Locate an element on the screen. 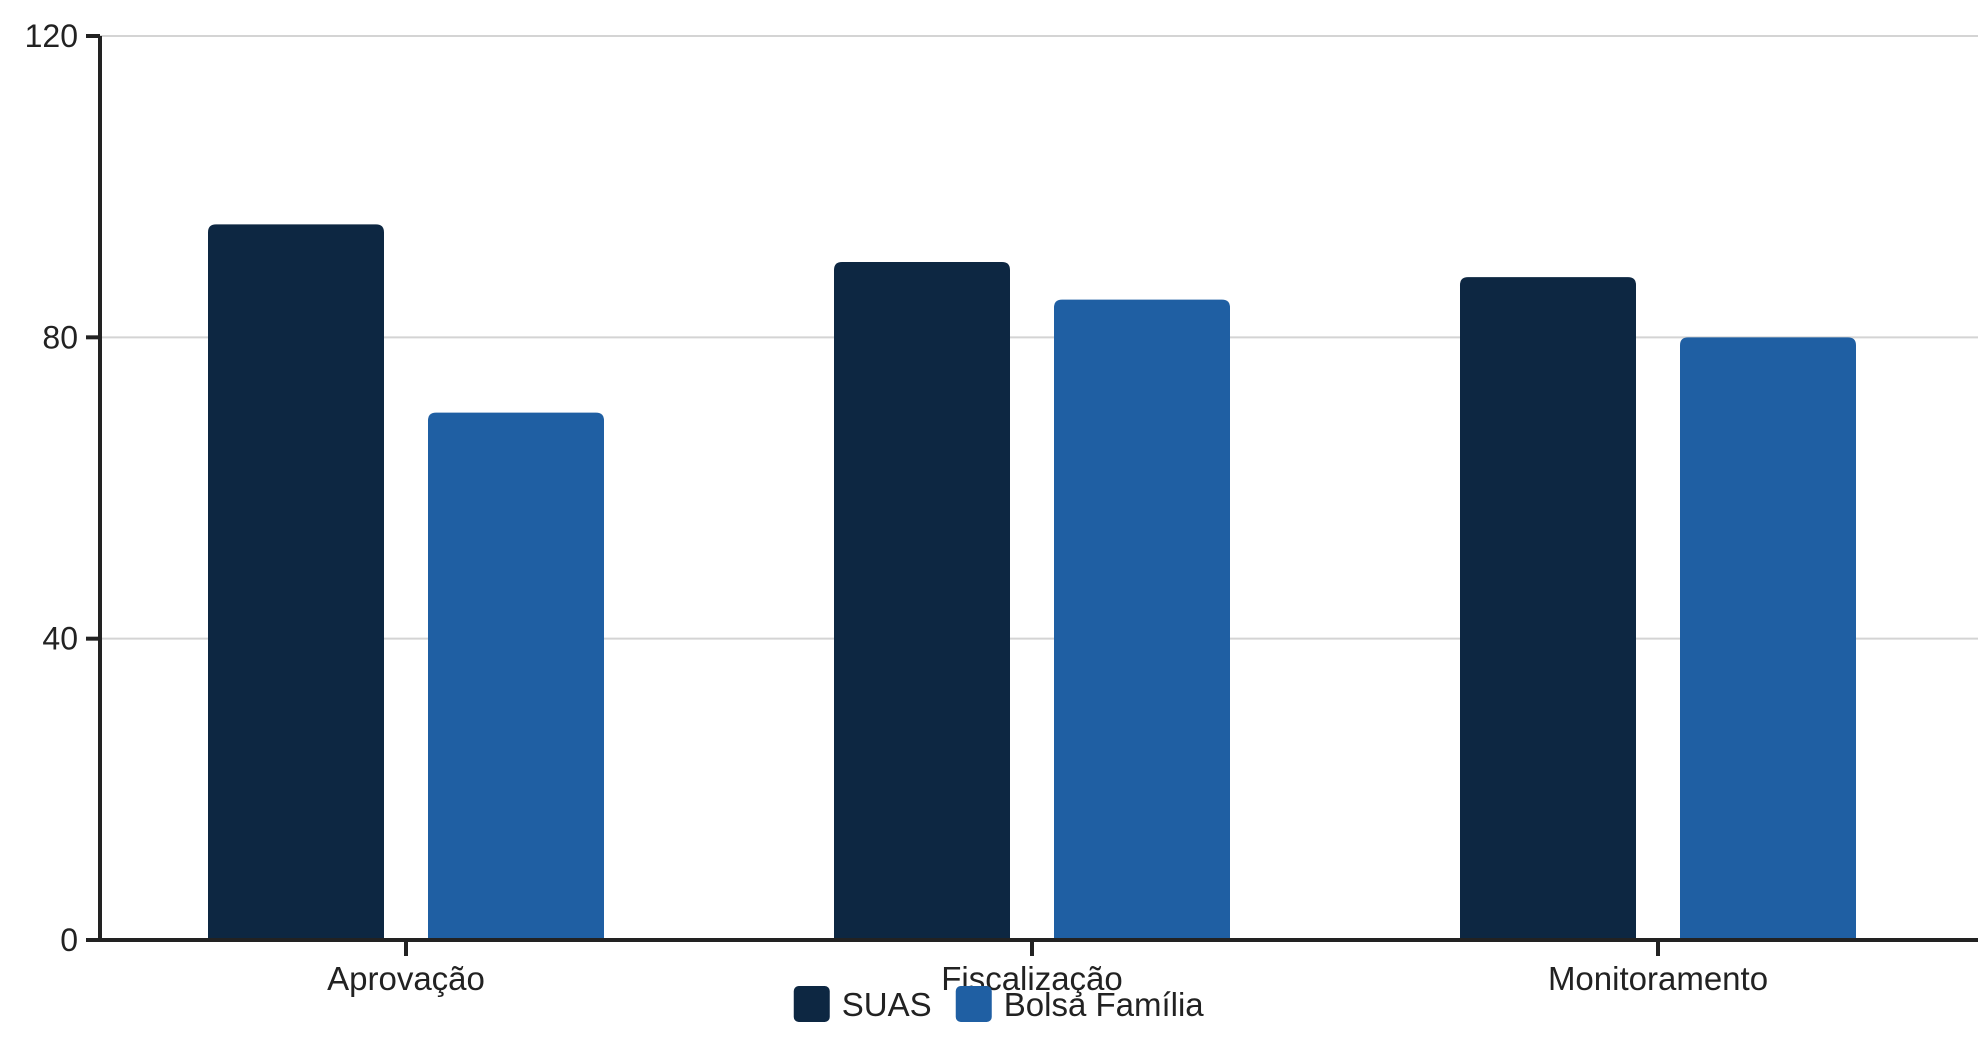 This screenshot has width=1986, height=1044. bar-bolsa-familia-fiscalizacao is located at coordinates (1142, 620).